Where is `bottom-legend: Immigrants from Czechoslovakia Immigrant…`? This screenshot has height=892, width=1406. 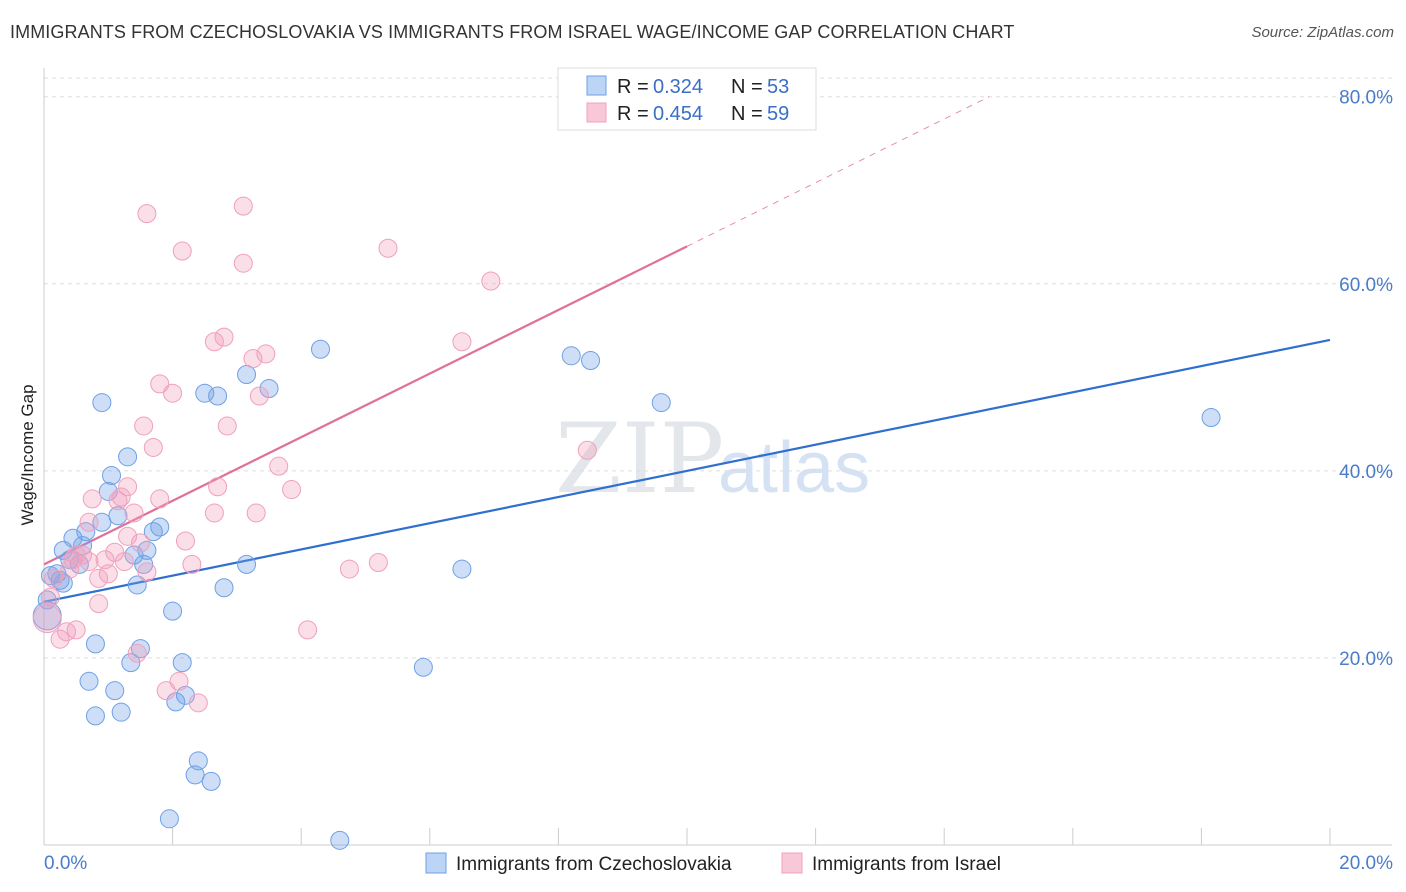
bottom-legend: Immigrants from Czechoslovakia Immigrant… is located at coordinates (713, 863).